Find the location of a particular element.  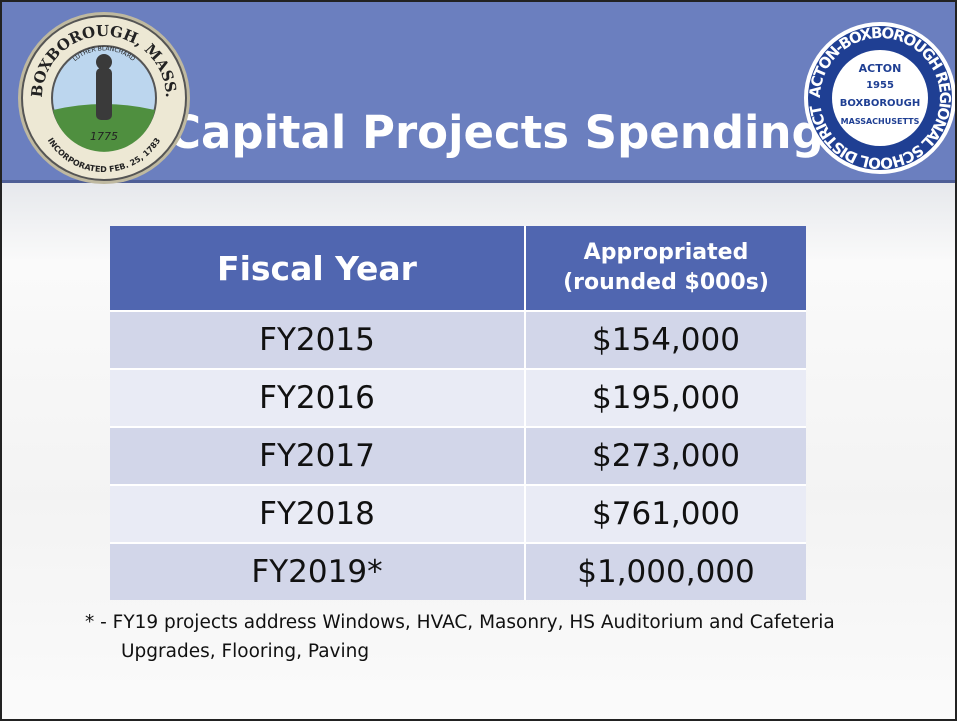

table-row: FY2015 $154,000 is located at coordinates (458, 339).